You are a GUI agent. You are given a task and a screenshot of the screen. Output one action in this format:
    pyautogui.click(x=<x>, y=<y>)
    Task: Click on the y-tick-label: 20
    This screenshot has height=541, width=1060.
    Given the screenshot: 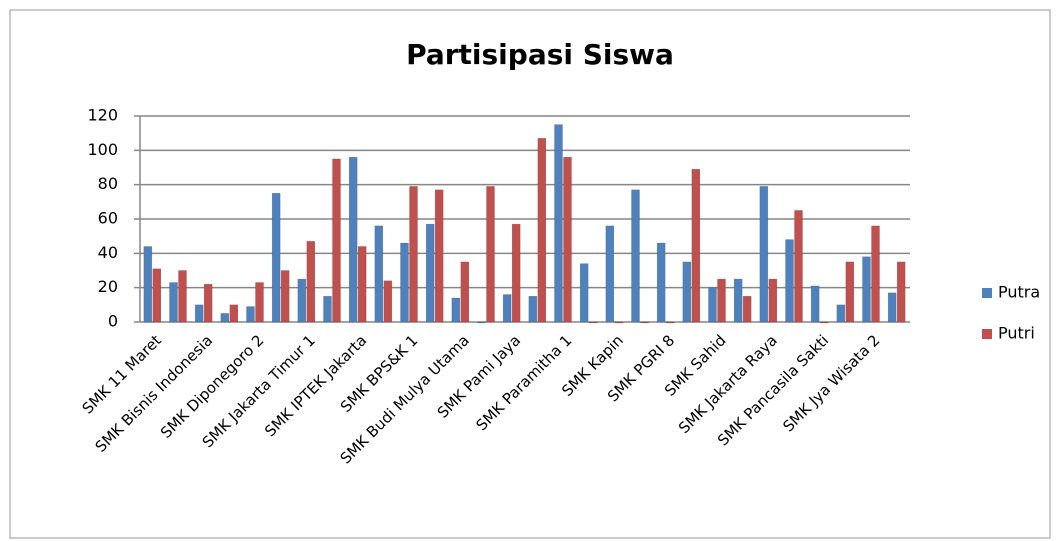 What is the action you would take?
    pyautogui.click(x=108, y=286)
    